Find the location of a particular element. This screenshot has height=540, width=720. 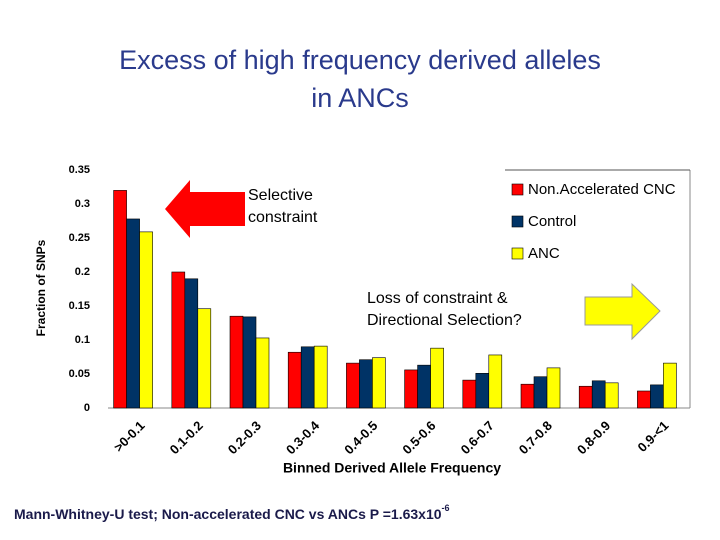

x-tick-label: 0.3-0.4 is located at coordinates (303, 437).